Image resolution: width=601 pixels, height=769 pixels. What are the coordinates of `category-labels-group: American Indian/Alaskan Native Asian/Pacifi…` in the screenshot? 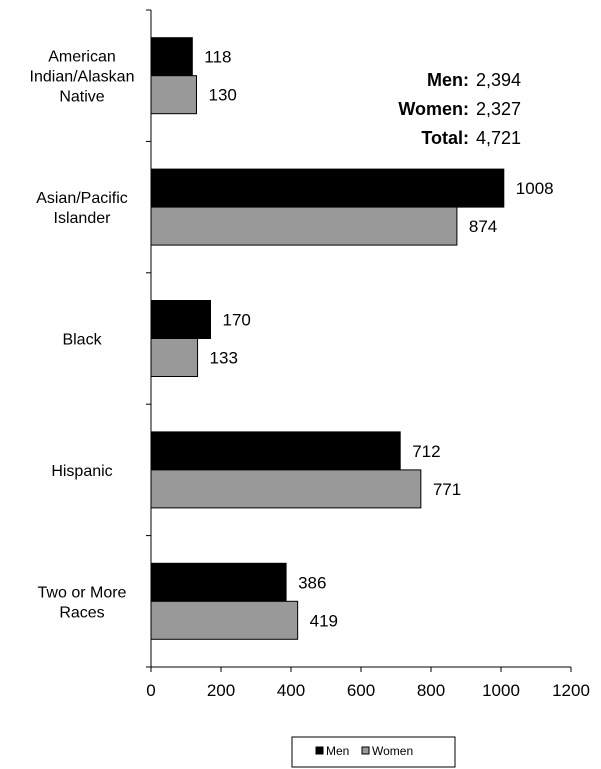 It's located at (82, 335).